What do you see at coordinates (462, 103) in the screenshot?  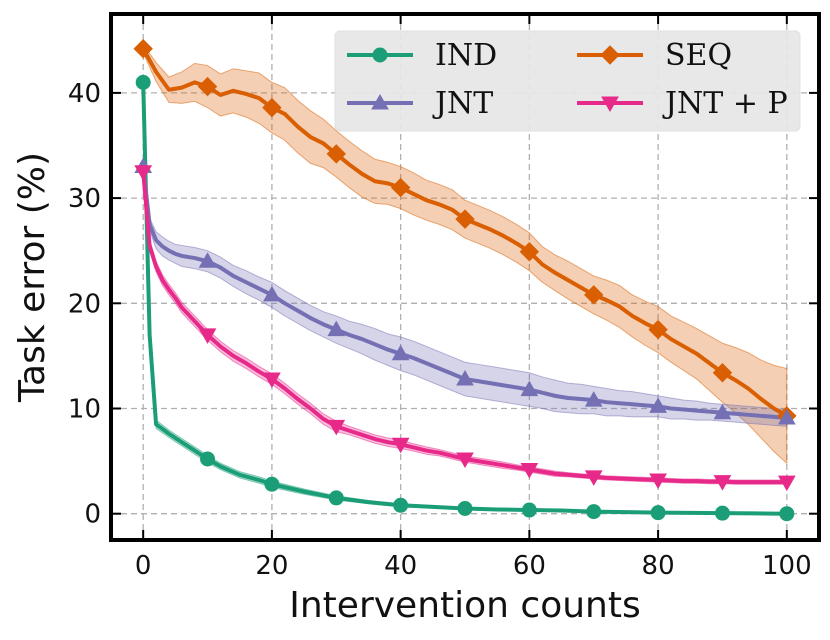 I see `legend-label-jnt: JNT` at bounding box center [462, 103].